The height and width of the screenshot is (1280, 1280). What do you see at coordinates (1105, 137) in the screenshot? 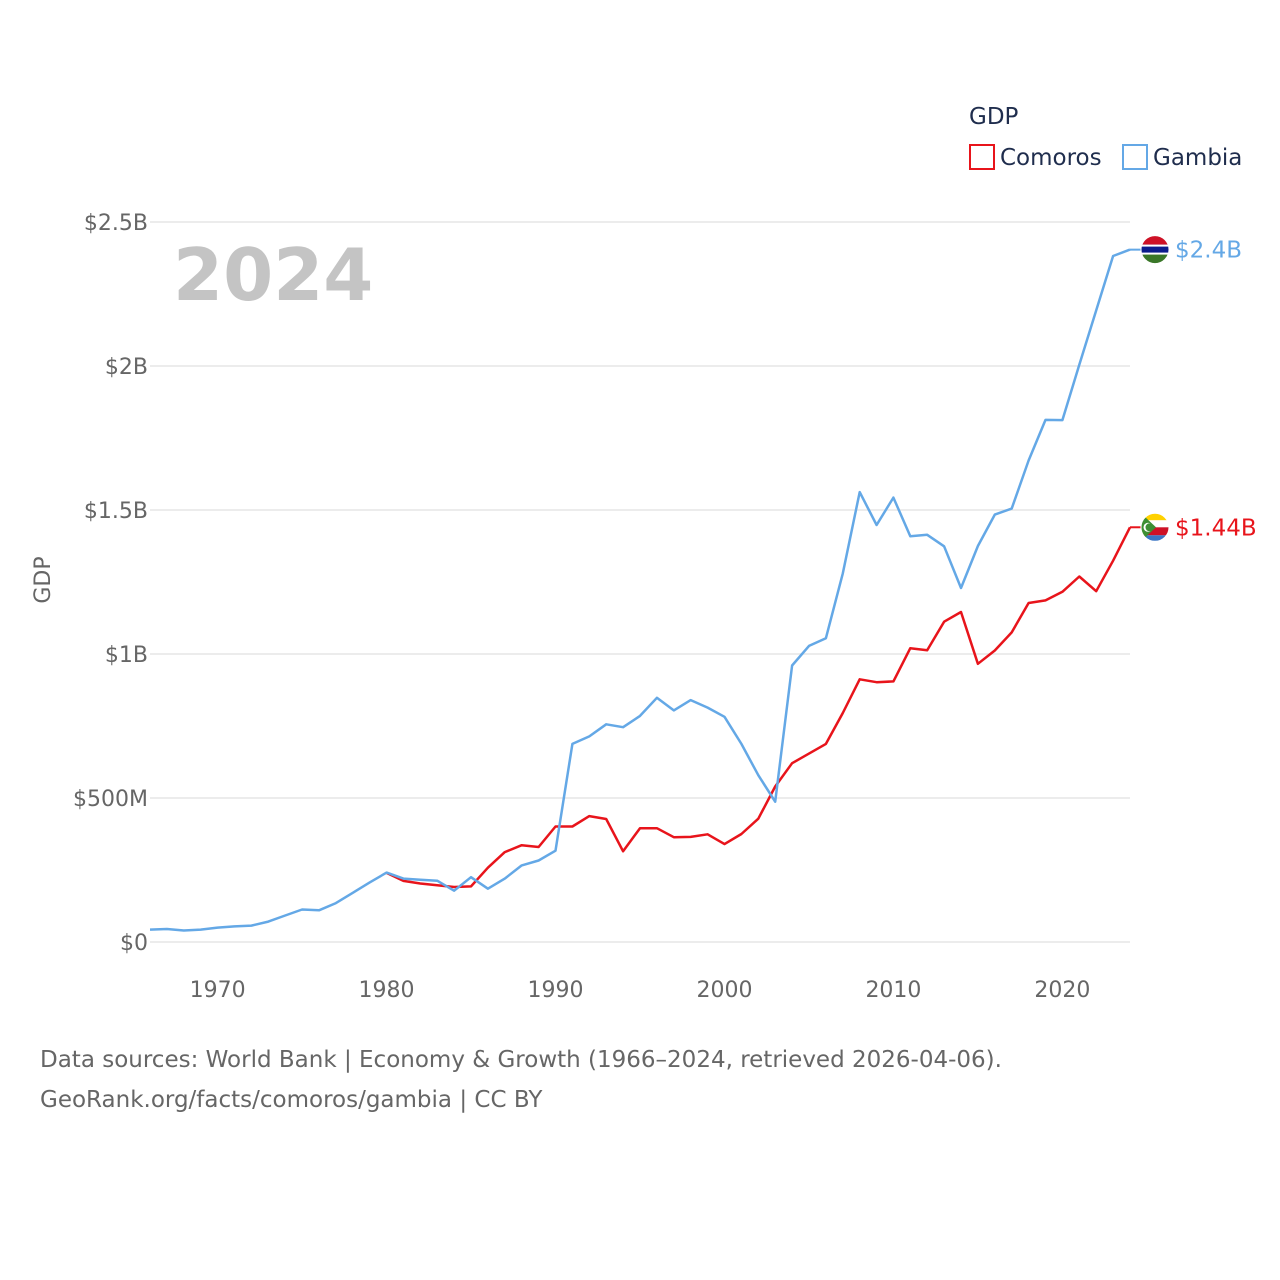
I see `legend: GDP Comoros Gambia` at bounding box center [1105, 137].